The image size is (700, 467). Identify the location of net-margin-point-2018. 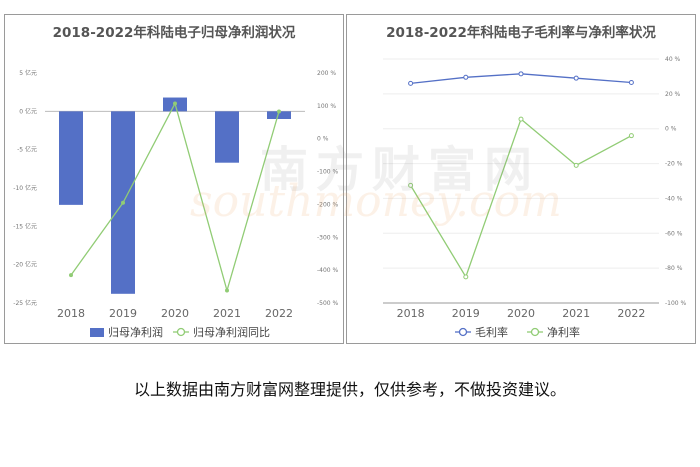
(411, 185).